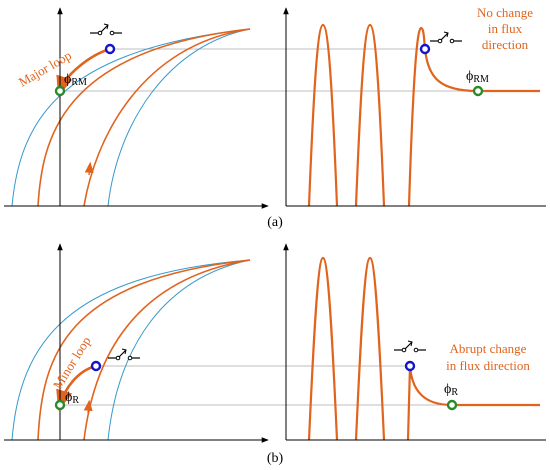 The height and width of the screenshot is (470, 550). Describe the element at coordinates (451, 390) in the screenshot. I see `flux-label-right: ϕR` at that location.